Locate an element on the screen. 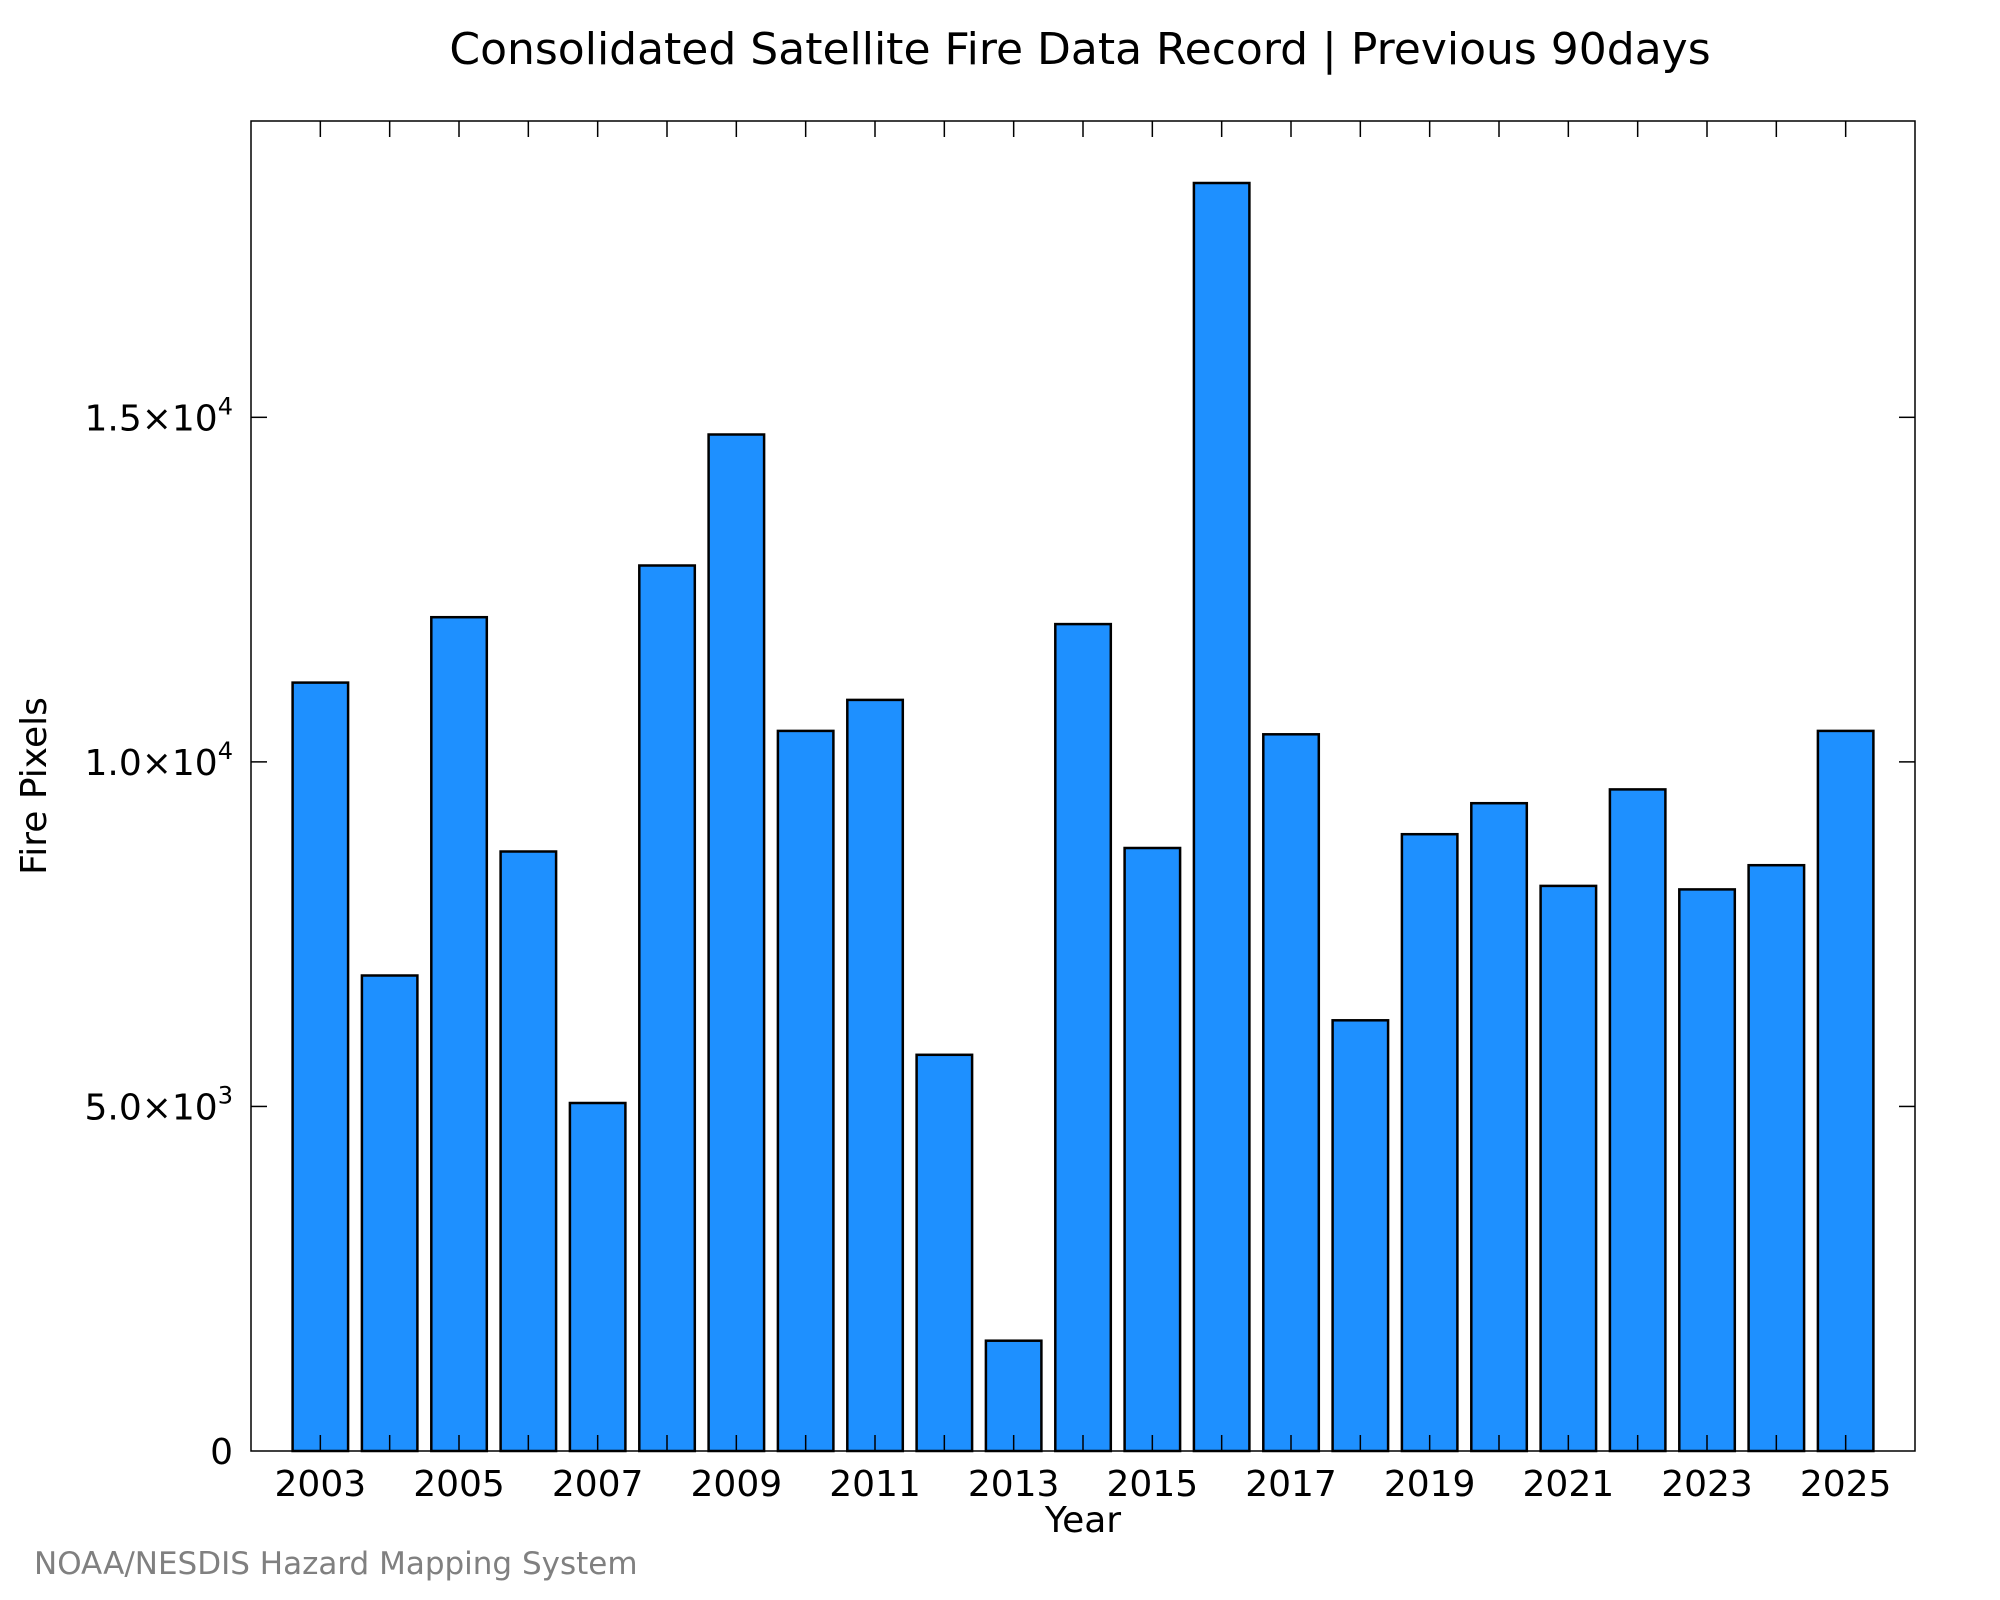  bar-2020 is located at coordinates (1499, 1127).